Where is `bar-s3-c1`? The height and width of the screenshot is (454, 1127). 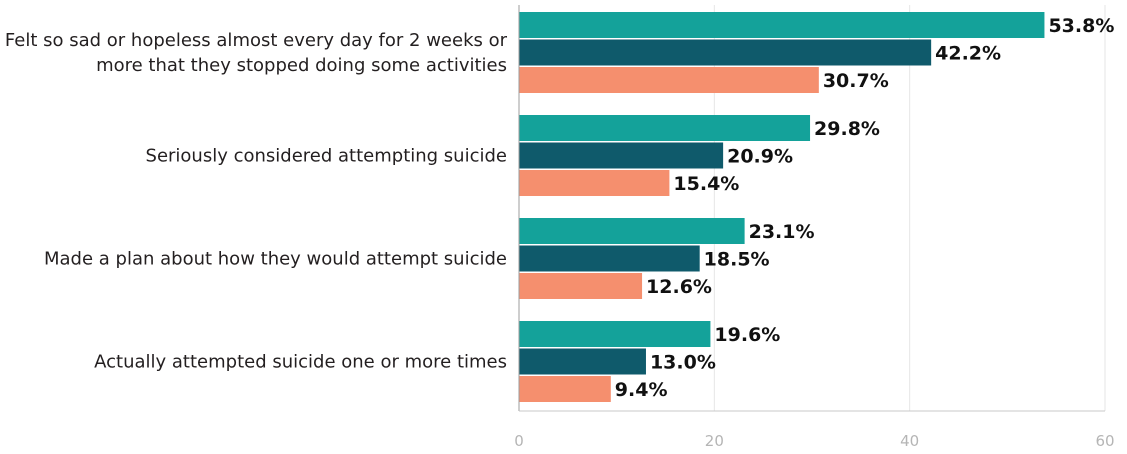 bar-s3-c1 is located at coordinates (669, 80).